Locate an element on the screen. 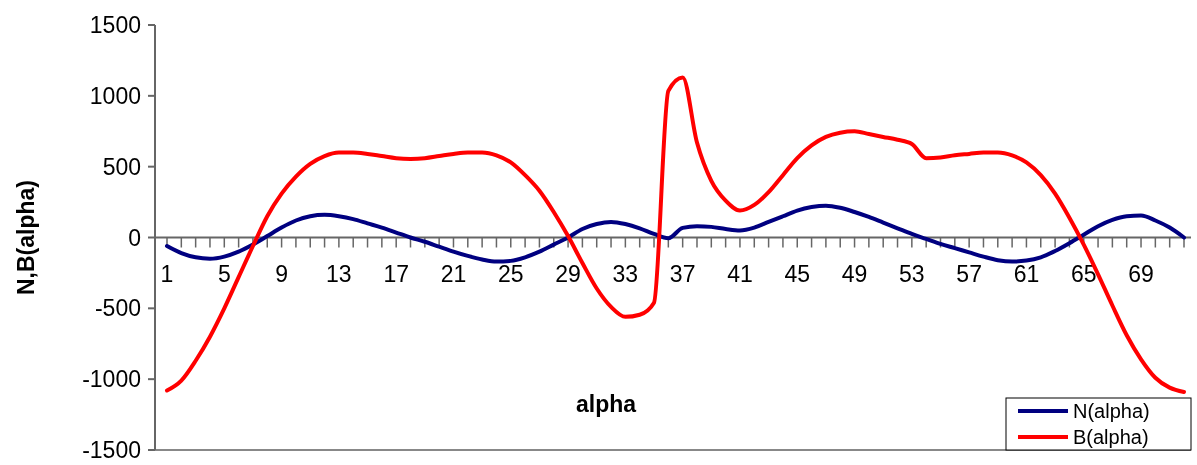 The image size is (1197, 465). y-axis-title: N,B(alpha) is located at coordinates (26, 237).